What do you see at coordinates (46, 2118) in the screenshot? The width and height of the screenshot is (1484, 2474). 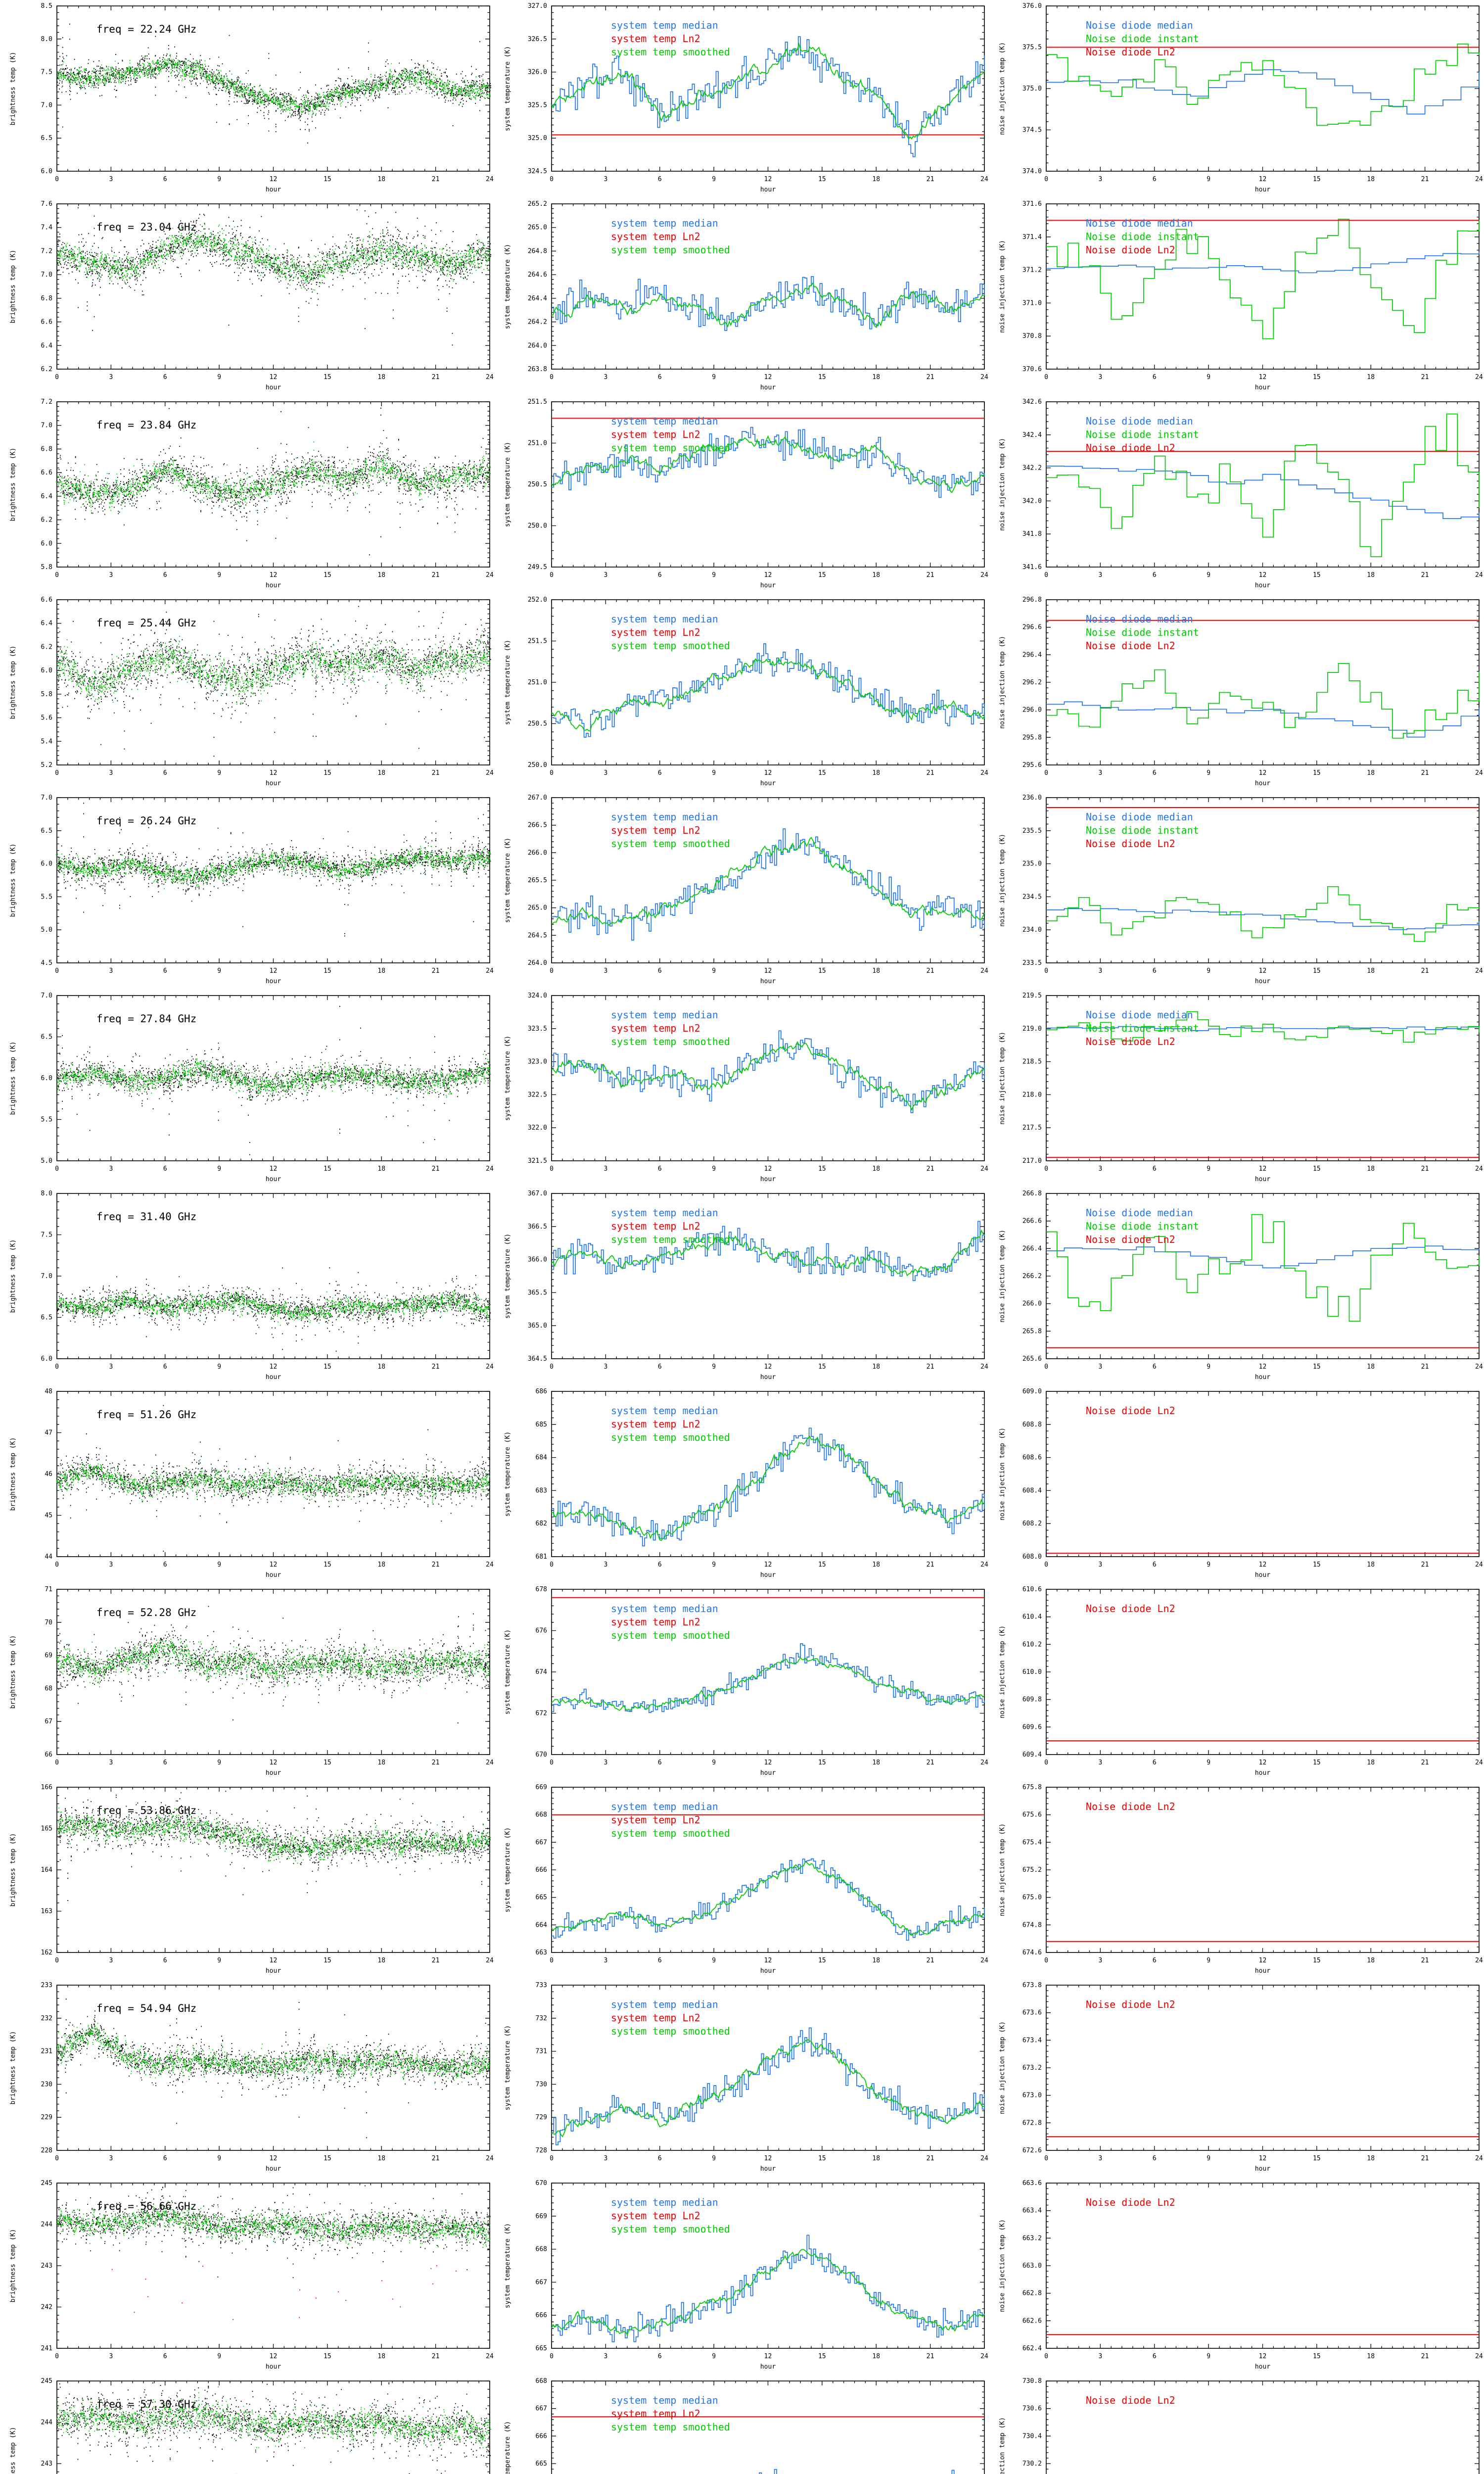 I see `y-tick-label: 229` at bounding box center [46, 2118].